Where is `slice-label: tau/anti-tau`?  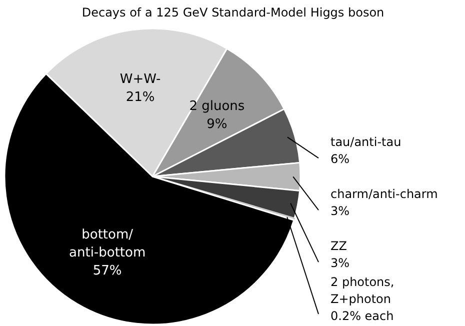
slice-label: tau/anti-tau is located at coordinates (366, 142).